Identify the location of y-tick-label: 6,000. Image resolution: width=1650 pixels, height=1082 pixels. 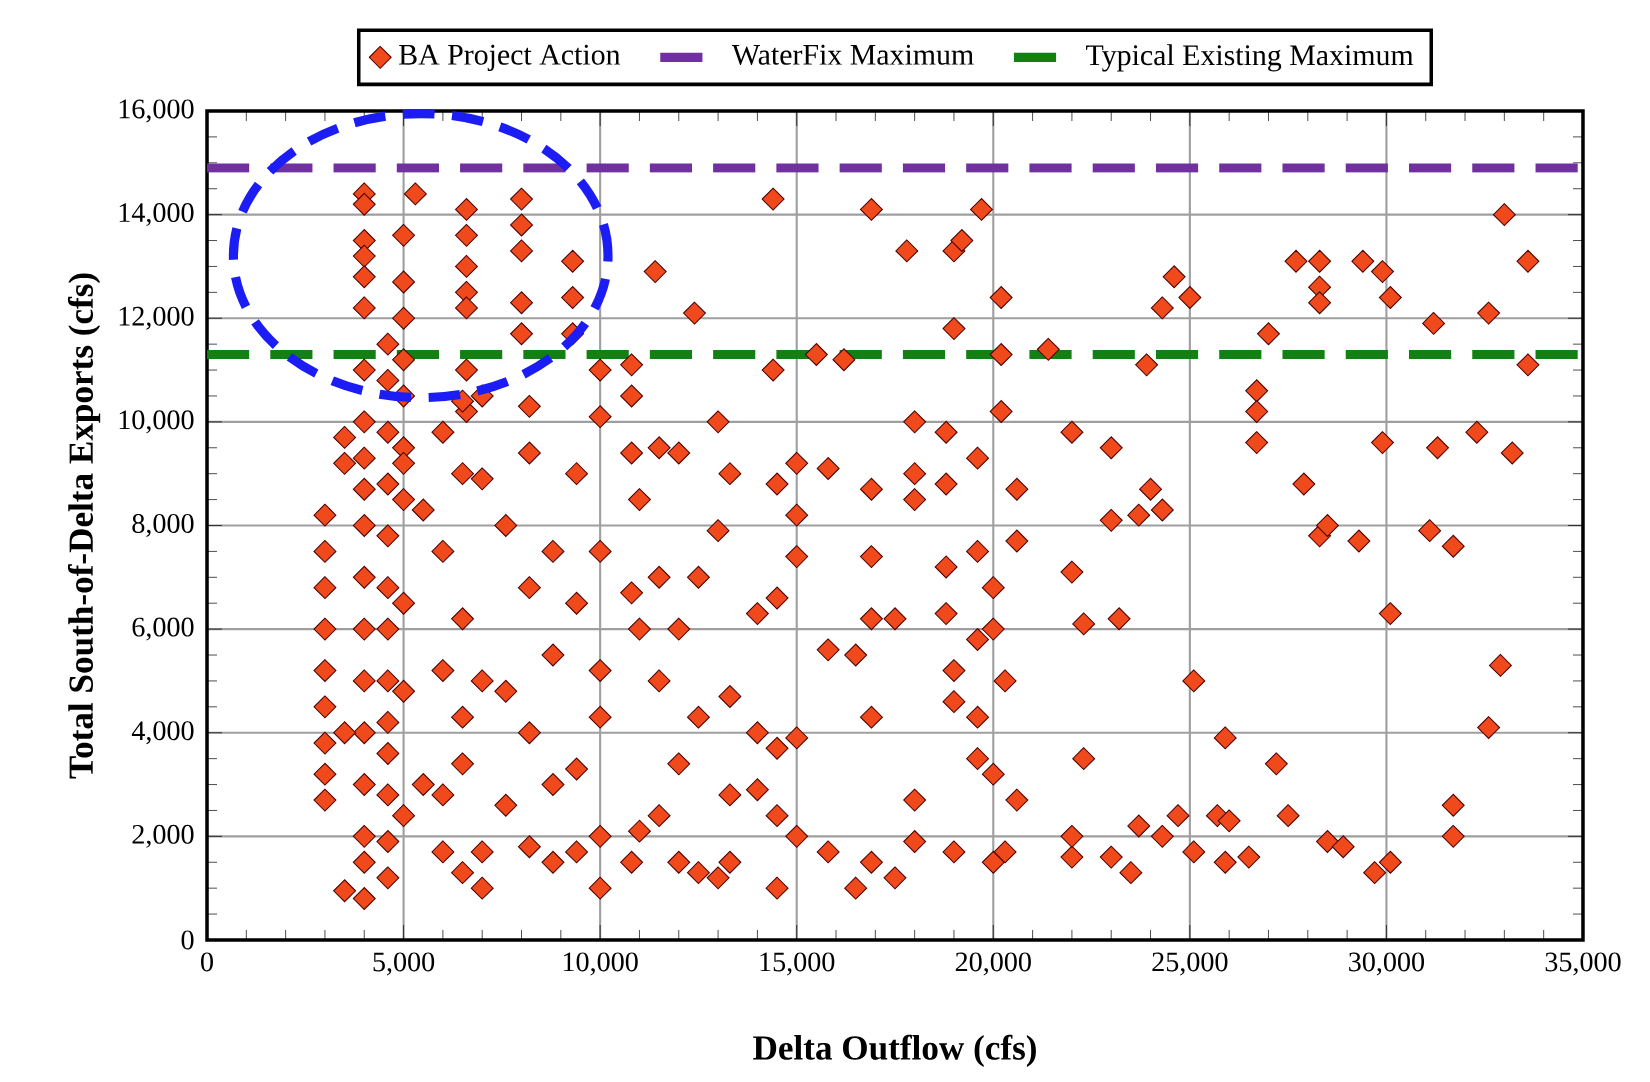
(163, 629).